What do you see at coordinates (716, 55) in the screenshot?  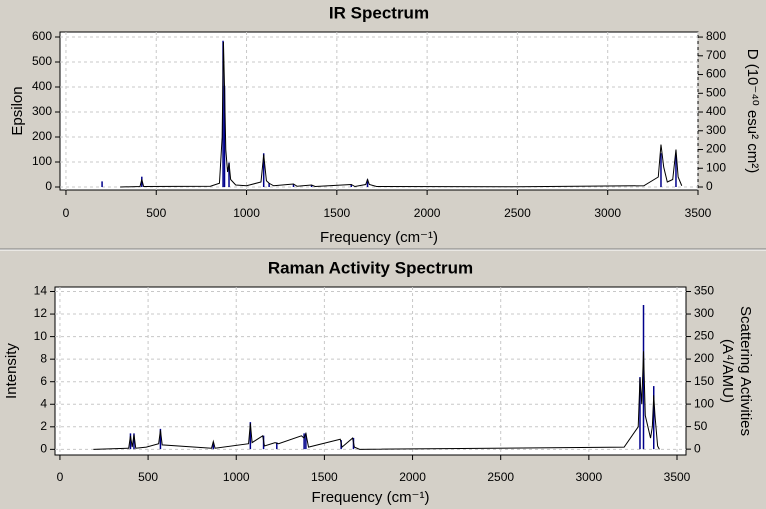 I see `y2-tick-label: 700` at bounding box center [716, 55].